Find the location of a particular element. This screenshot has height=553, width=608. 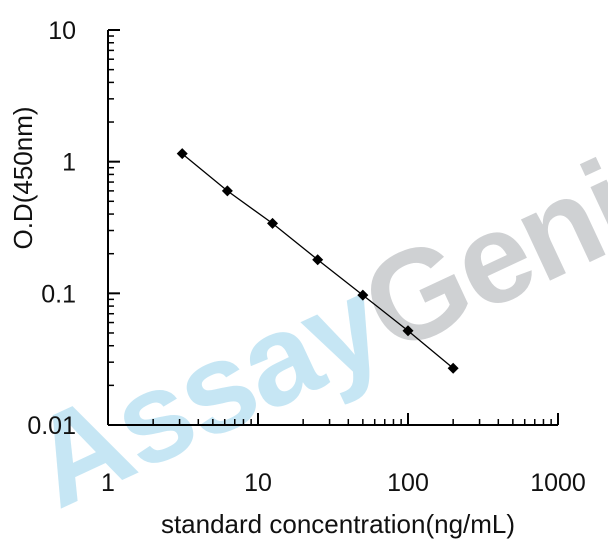

x-ticks: 1 10 100 1000 is located at coordinates (343, 455).